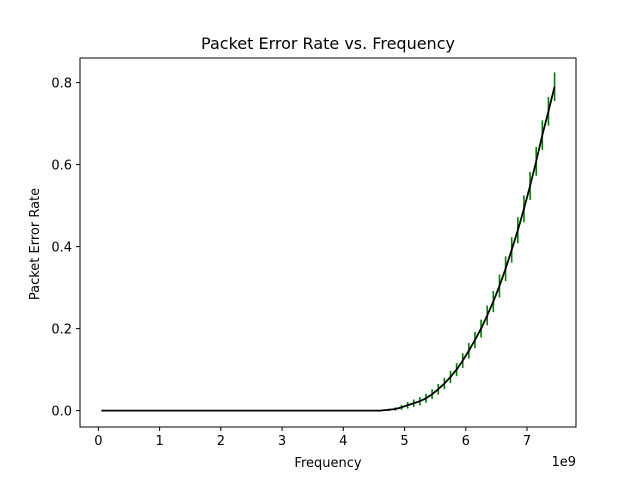 Image resolution: width=640 pixels, height=480 pixels. I want to click on x-tick-label: 6, so click(466, 441).